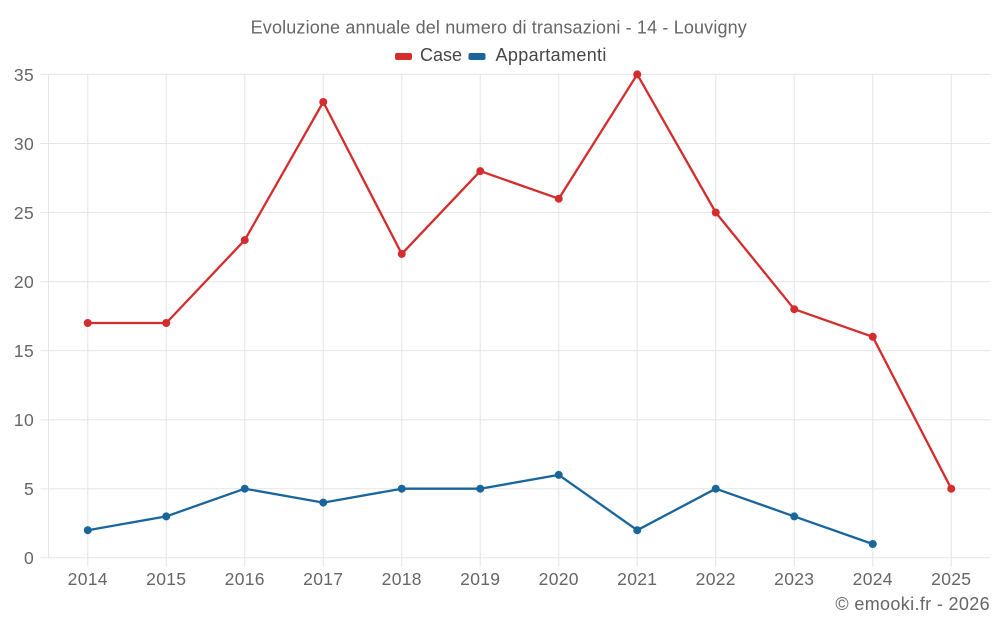  I want to click on svg-text: 10, so click(24, 420).